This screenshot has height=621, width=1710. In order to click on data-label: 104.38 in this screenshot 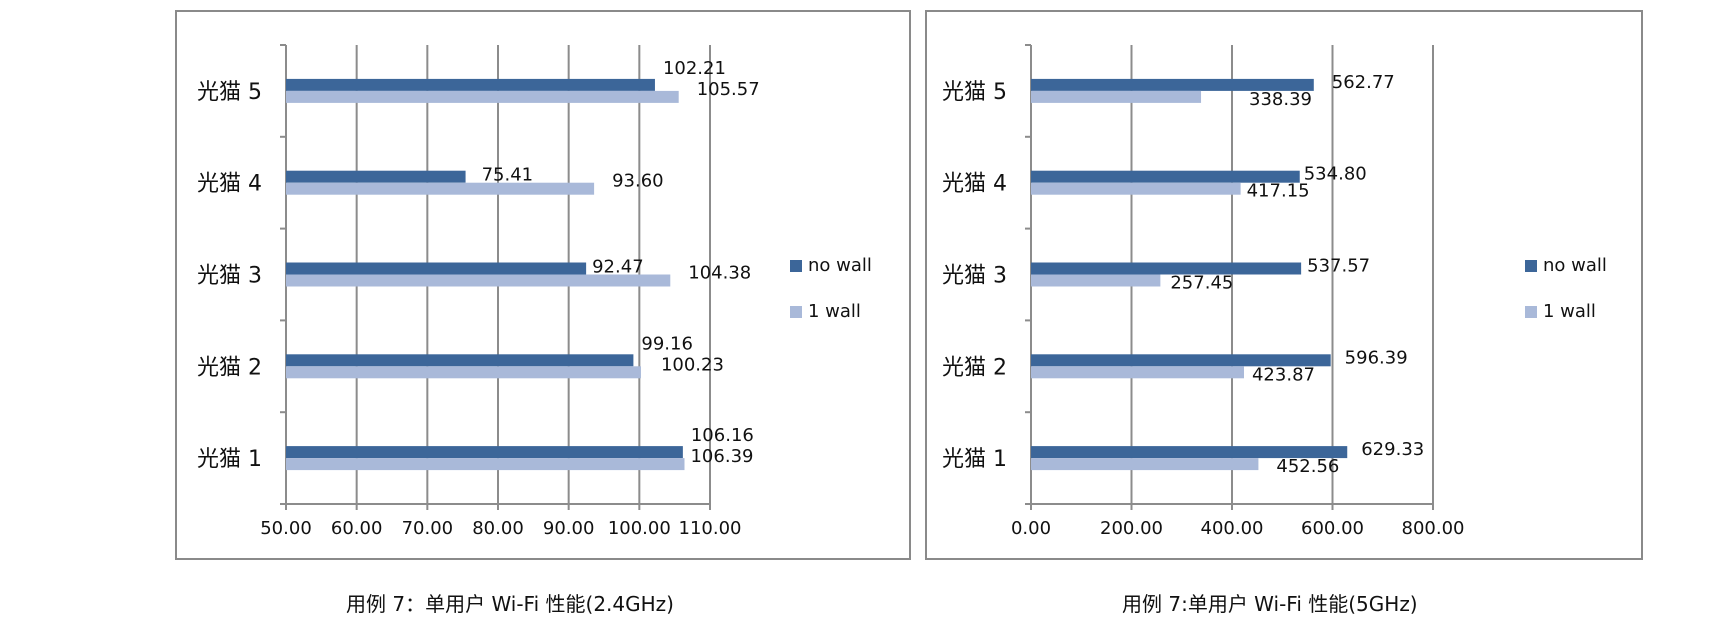, I will do `click(719, 273)`.